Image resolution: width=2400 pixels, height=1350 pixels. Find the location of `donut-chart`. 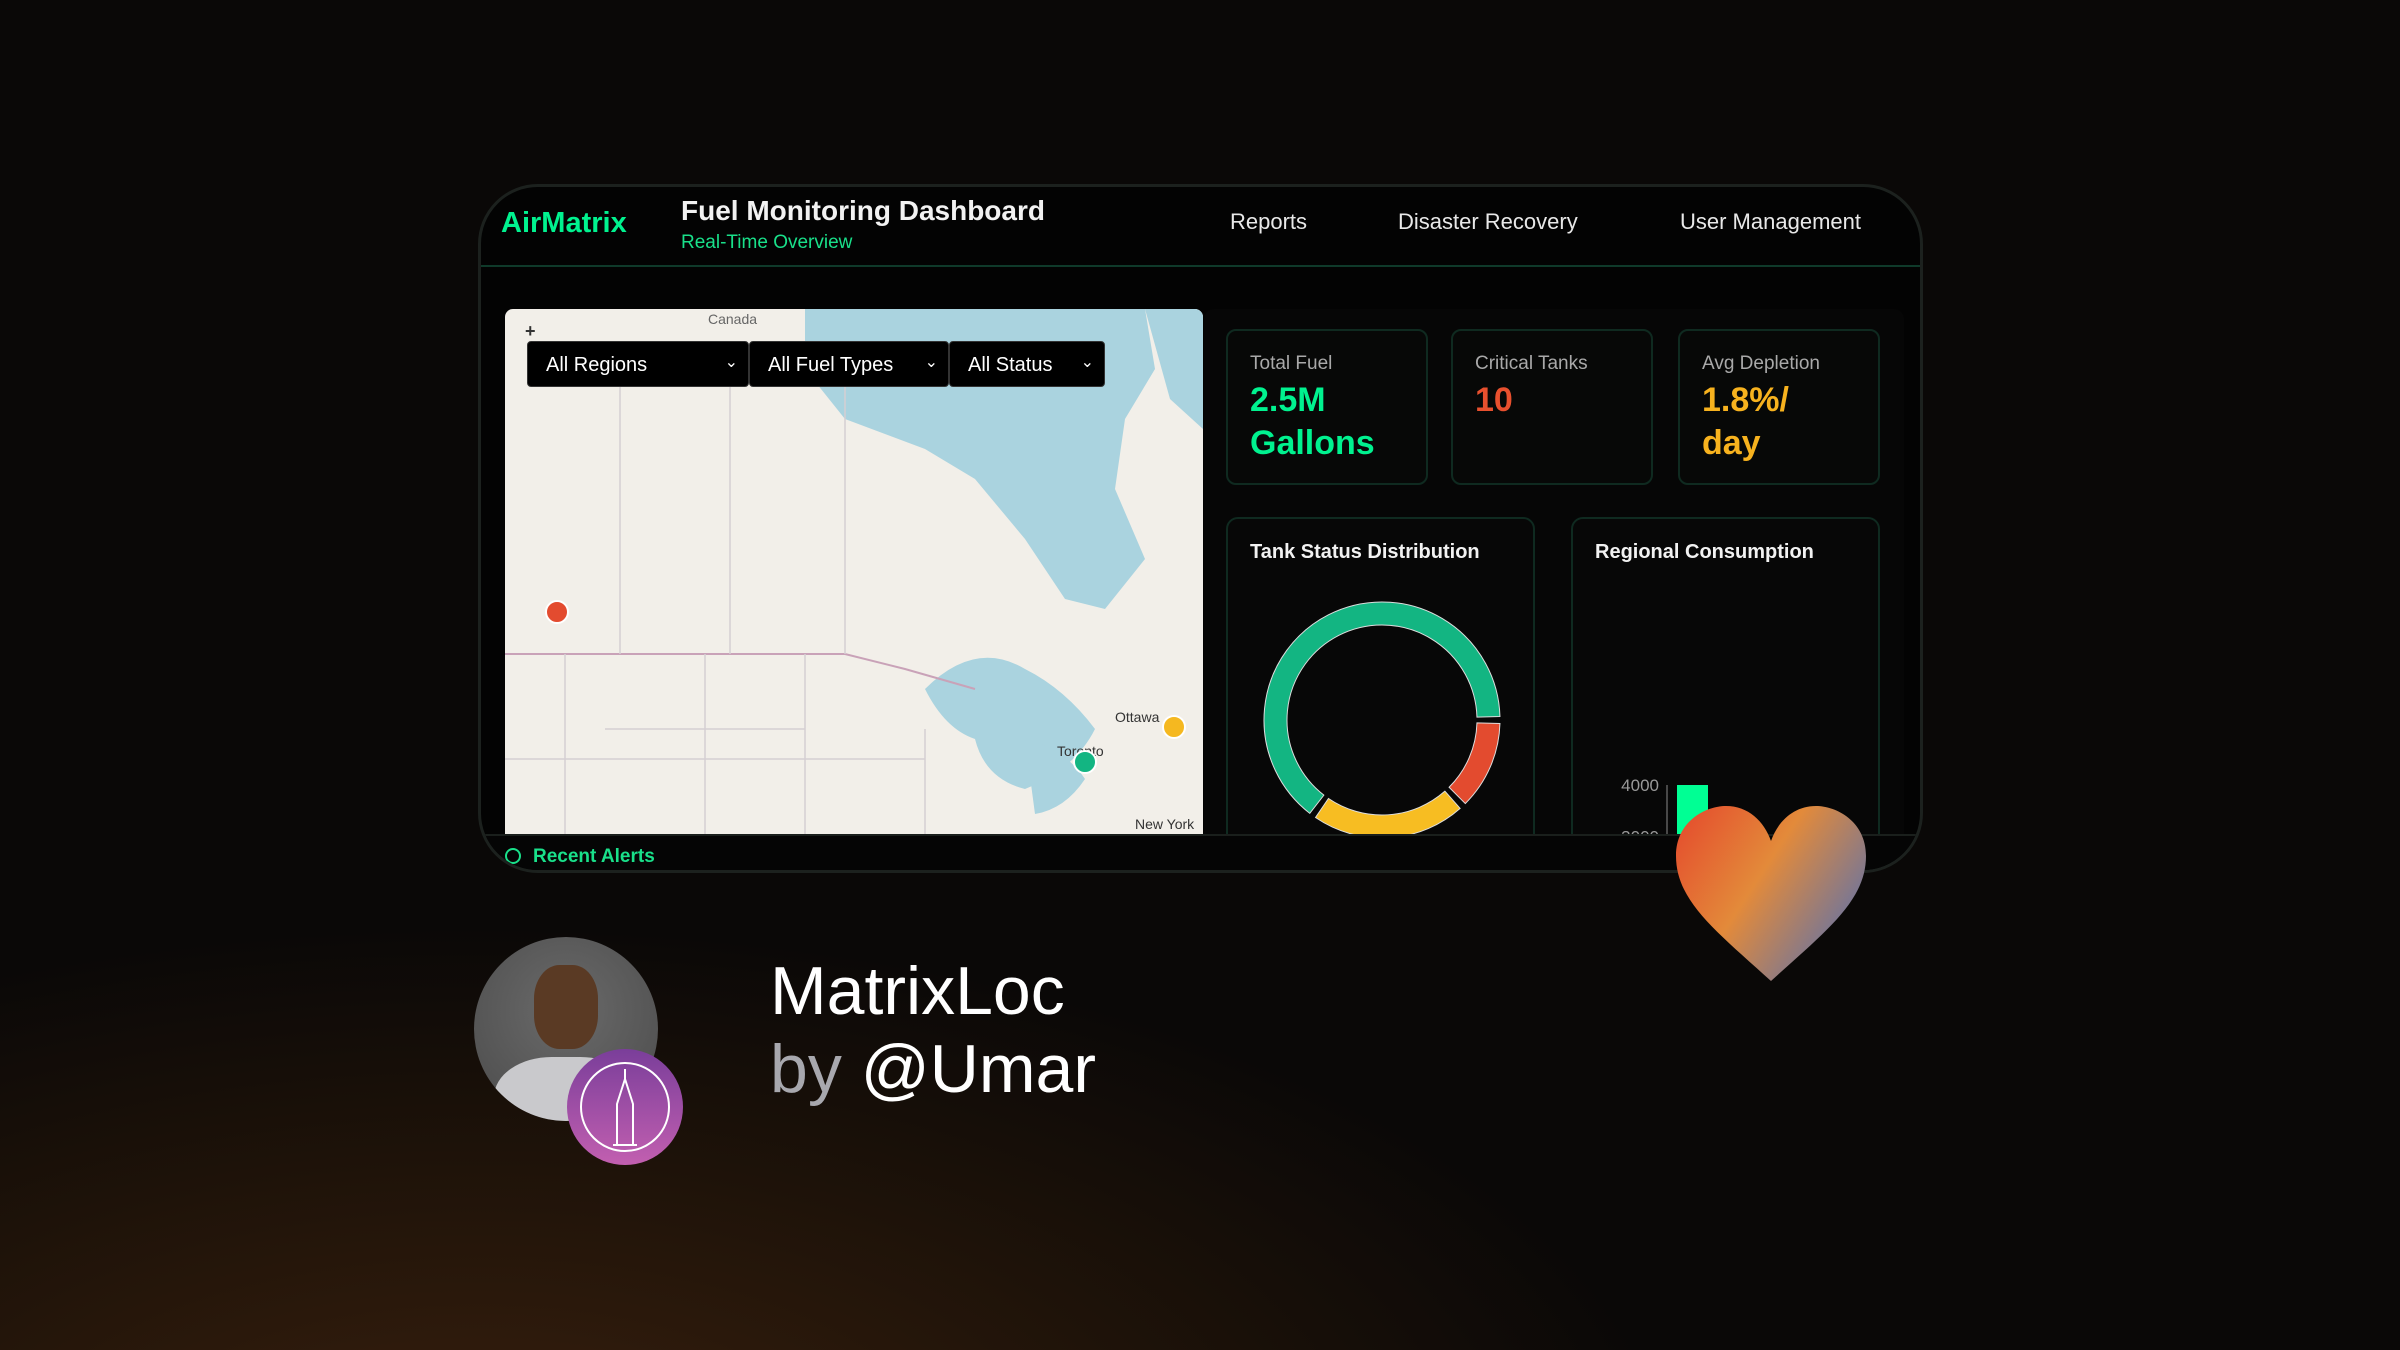

donut-chart is located at coordinates (1382, 720).